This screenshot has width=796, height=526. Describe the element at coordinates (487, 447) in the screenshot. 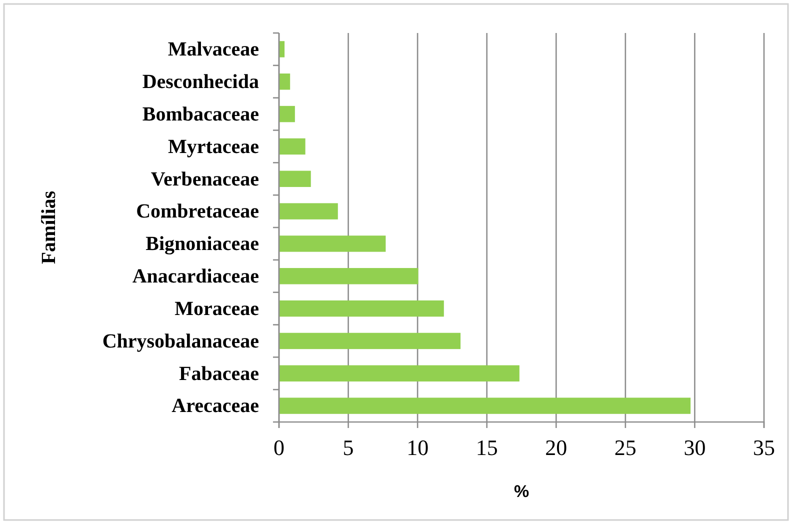

I see `x-tick-label: 15` at that location.